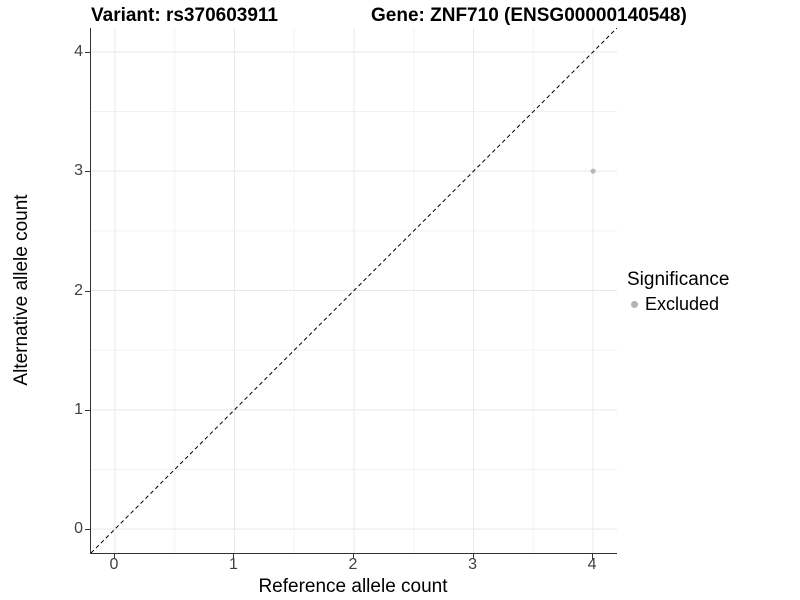  What do you see at coordinates (472, 564) in the screenshot?
I see `x-tick-label: 3` at bounding box center [472, 564].